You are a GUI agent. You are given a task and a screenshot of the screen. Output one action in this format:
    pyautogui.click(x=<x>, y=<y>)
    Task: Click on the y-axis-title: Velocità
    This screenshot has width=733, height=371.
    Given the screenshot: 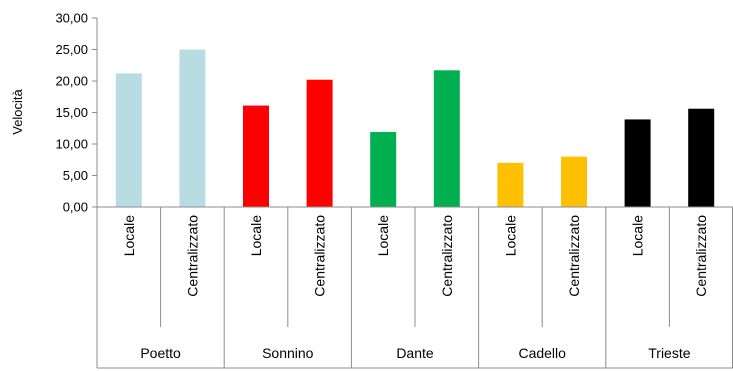 What is the action you would take?
    pyautogui.click(x=17, y=111)
    